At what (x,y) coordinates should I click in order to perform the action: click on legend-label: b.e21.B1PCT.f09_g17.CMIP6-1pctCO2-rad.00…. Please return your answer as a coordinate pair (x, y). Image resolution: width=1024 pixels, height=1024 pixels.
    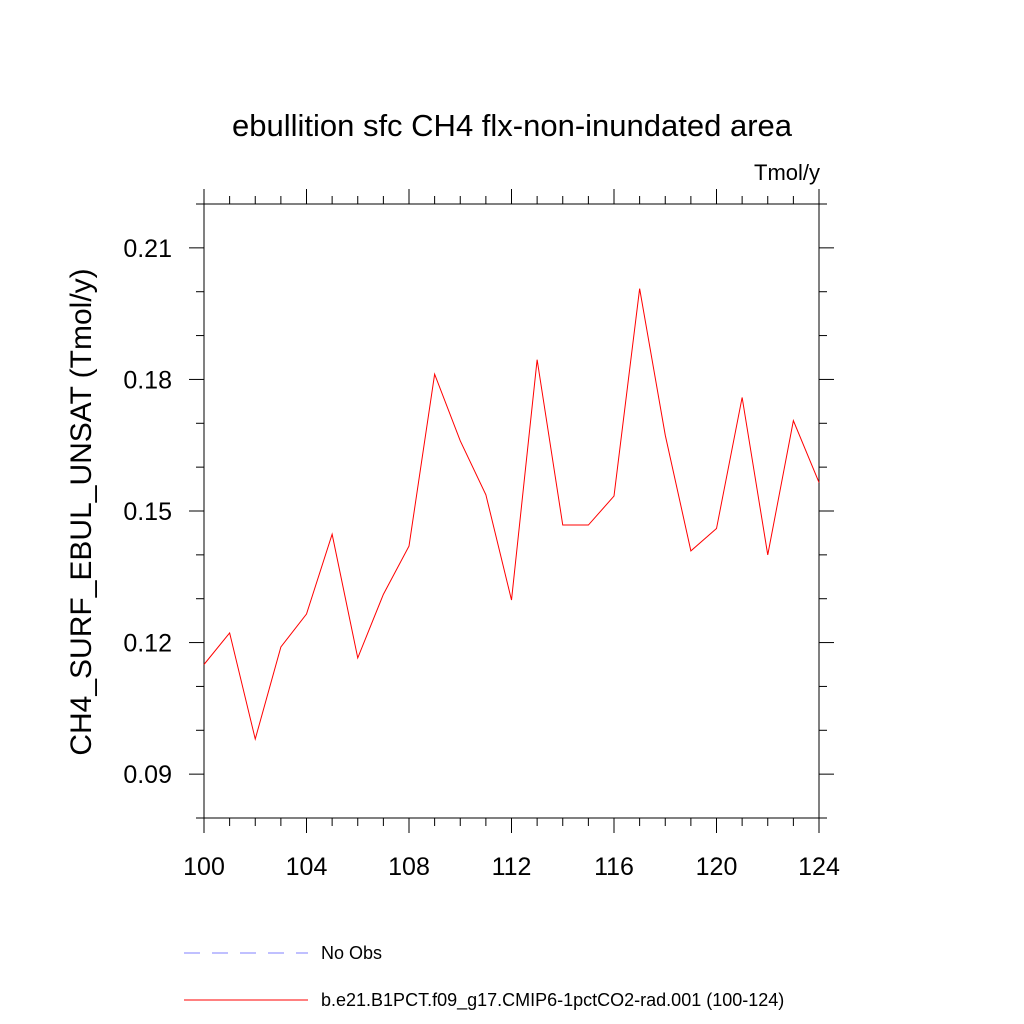
    Looking at the image, I should click on (552, 1000).